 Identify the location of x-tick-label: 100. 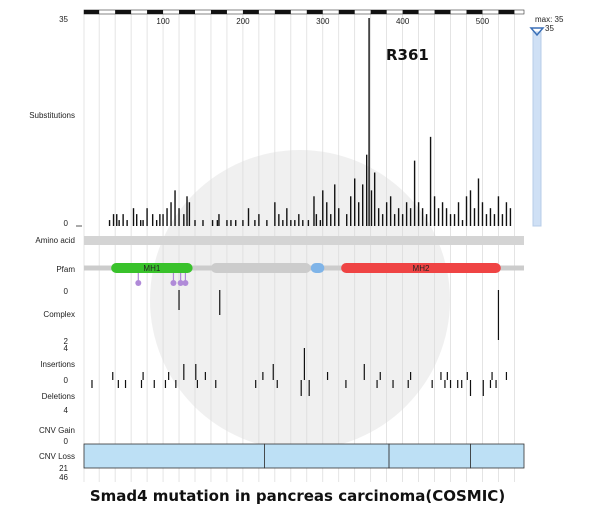
(163, 21).